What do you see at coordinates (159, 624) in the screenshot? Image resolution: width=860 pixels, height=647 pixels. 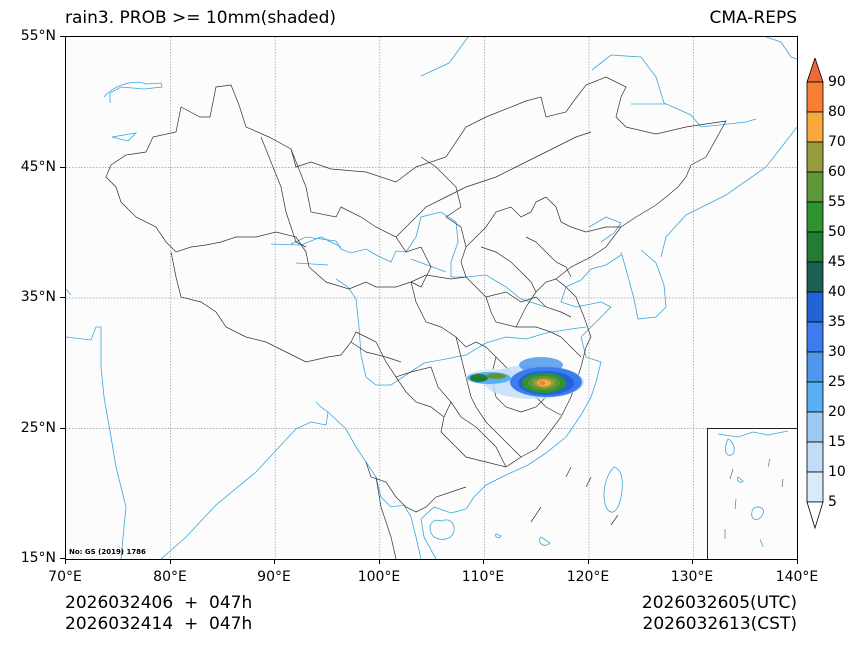 I see `init-time-cst: 2026032414 + 047h` at bounding box center [159, 624].